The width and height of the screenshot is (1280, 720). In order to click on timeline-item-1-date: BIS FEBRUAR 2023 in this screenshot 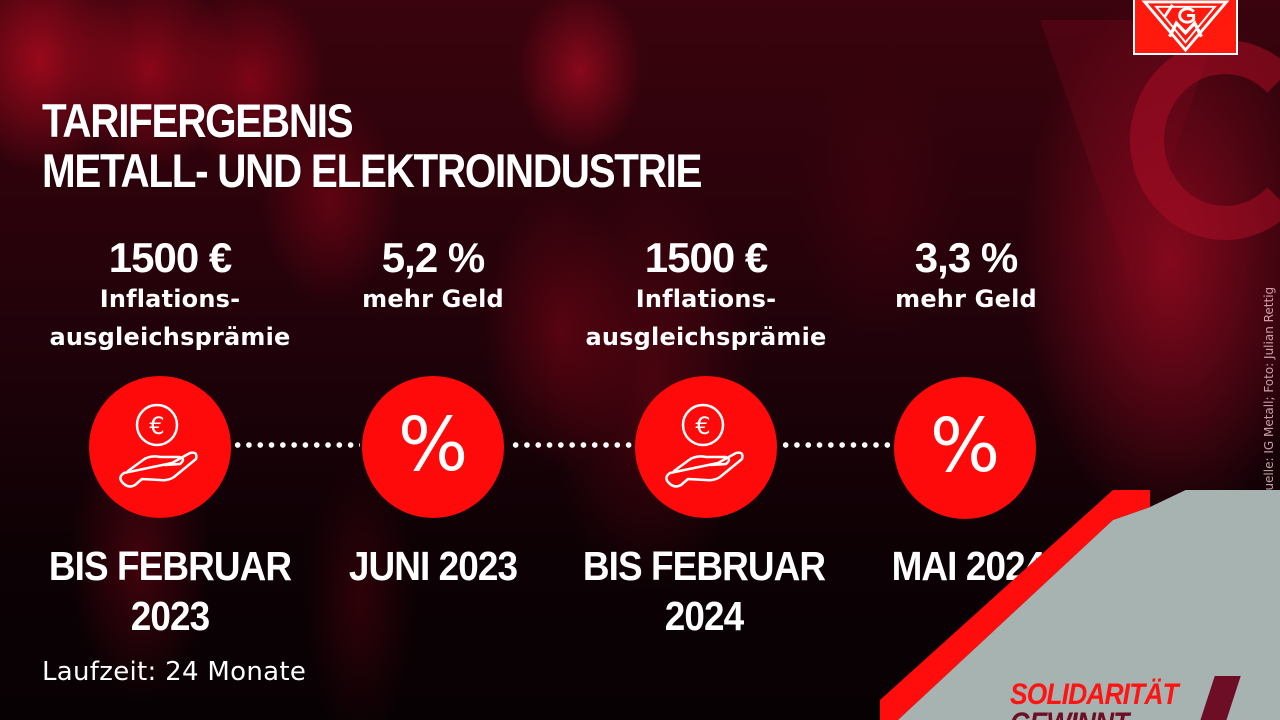, I will do `click(170, 591)`.